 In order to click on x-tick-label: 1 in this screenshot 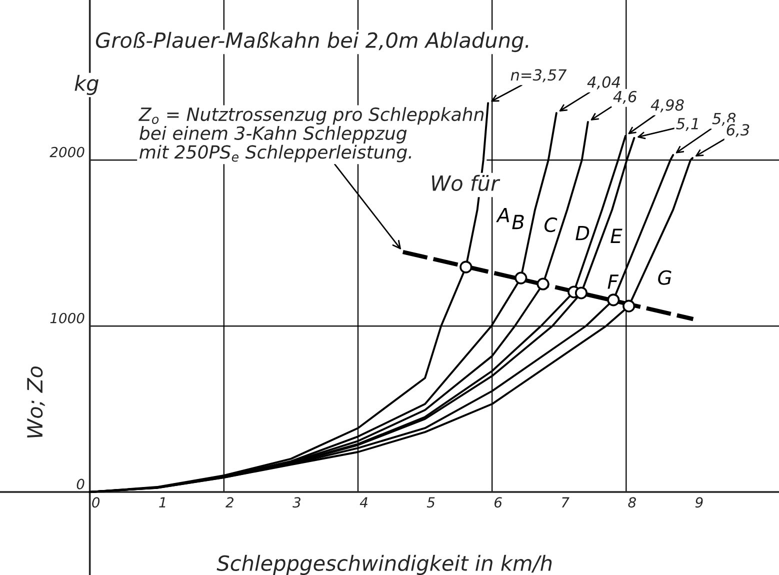, I will do `click(162, 502)`.